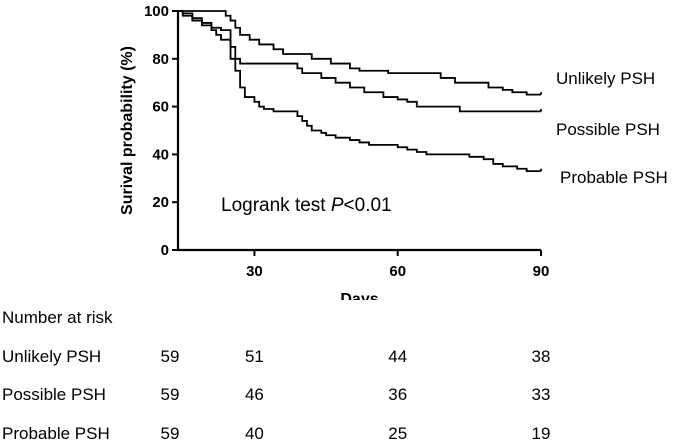 This screenshot has height=444, width=685. What do you see at coordinates (359, 295) in the screenshot?
I see `x-axis-label: Days` at bounding box center [359, 295].